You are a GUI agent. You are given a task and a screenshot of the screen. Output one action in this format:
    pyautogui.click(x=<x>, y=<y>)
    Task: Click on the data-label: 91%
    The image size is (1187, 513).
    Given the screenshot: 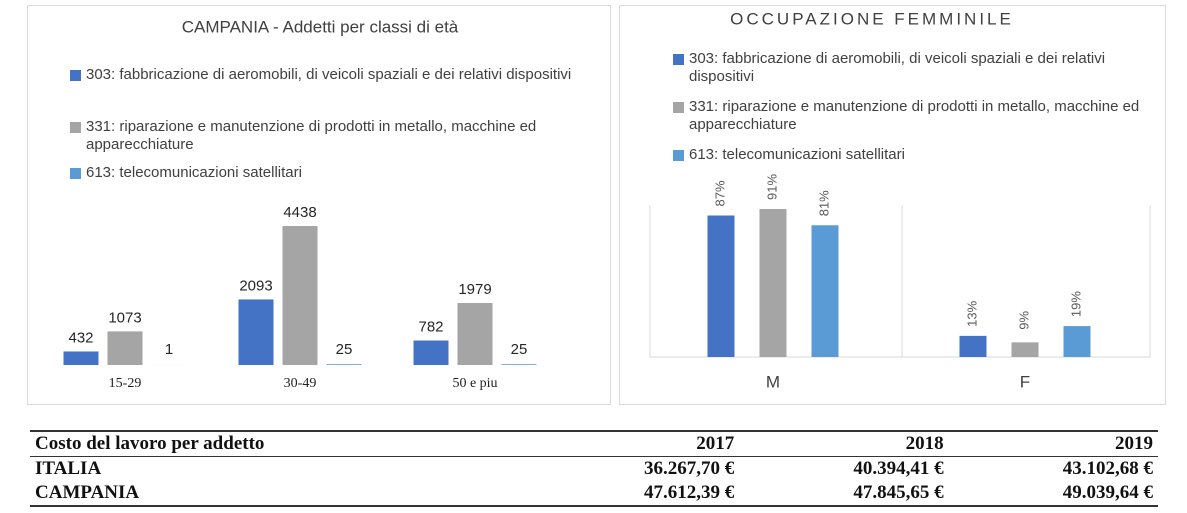 What is the action you would take?
    pyautogui.click(x=771, y=187)
    